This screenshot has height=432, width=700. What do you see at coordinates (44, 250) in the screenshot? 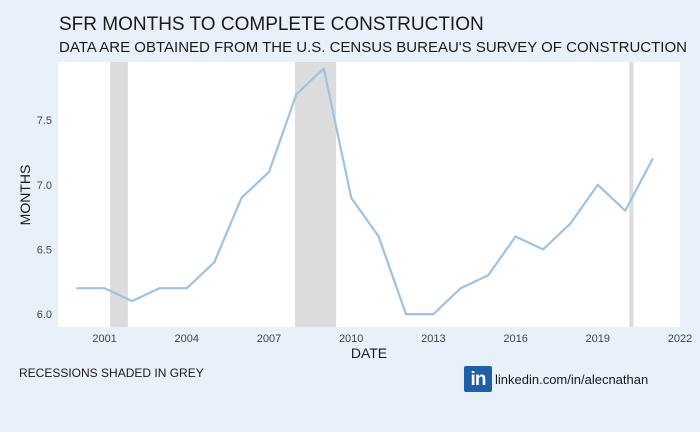
I see `y-tick-label: 6.5` at bounding box center [44, 250].